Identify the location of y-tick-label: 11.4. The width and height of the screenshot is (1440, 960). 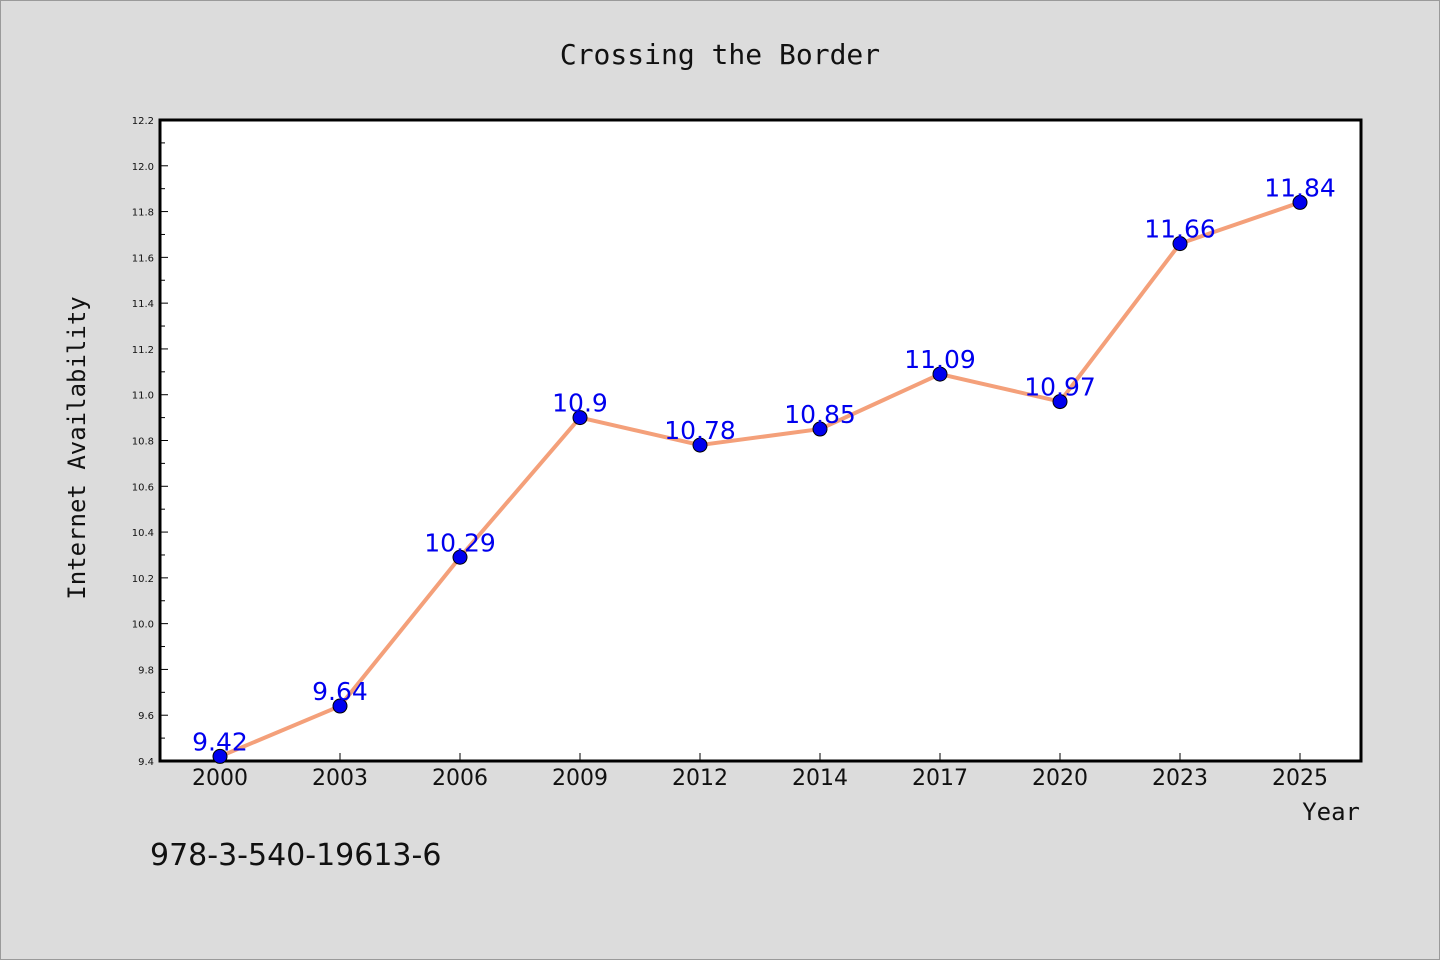
(143, 304).